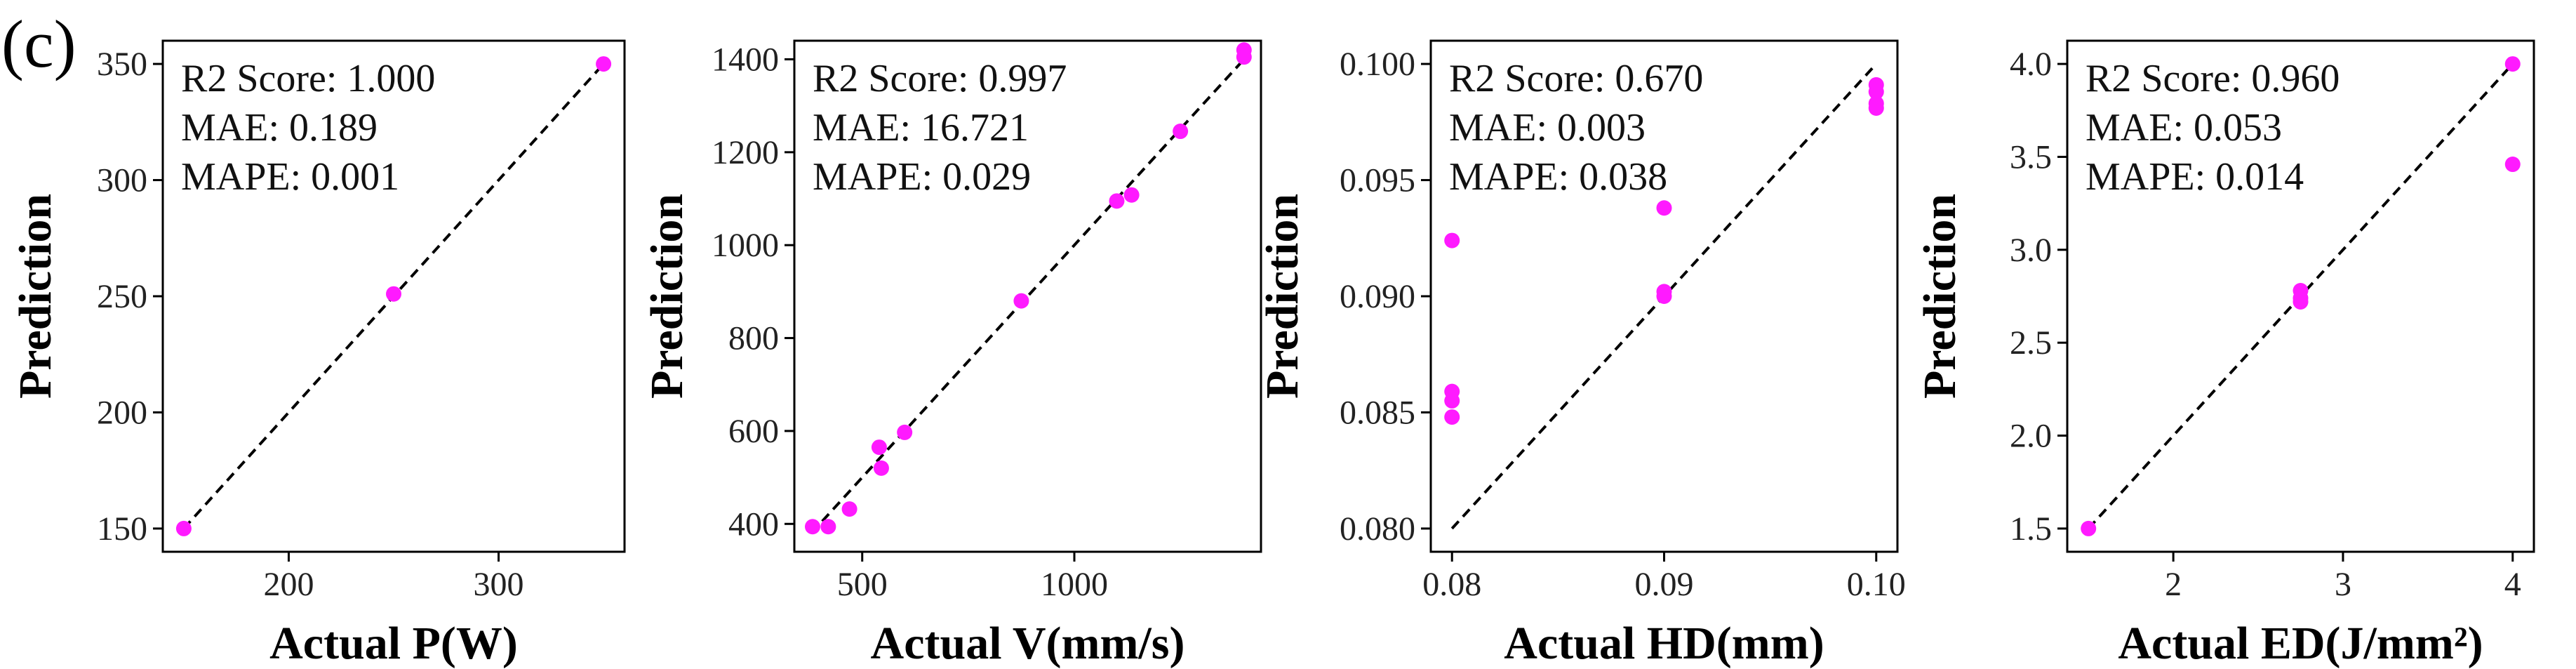  What do you see at coordinates (2213, 78) in the screenshot?
I see `metric-r2-score: R2 Score: 0.960` at bounding box center [2213, 78].